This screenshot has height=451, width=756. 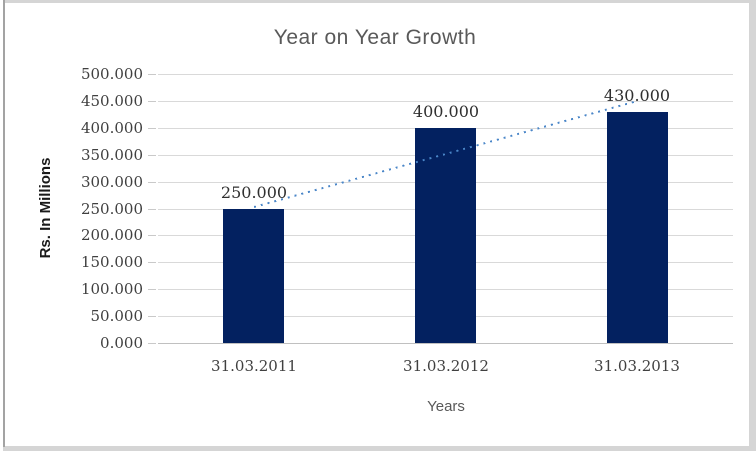 What do you see at coordinates (111, 74) in the screenshot?
I see `y-tick-label: 500.000` at bounding box center [111, 74].